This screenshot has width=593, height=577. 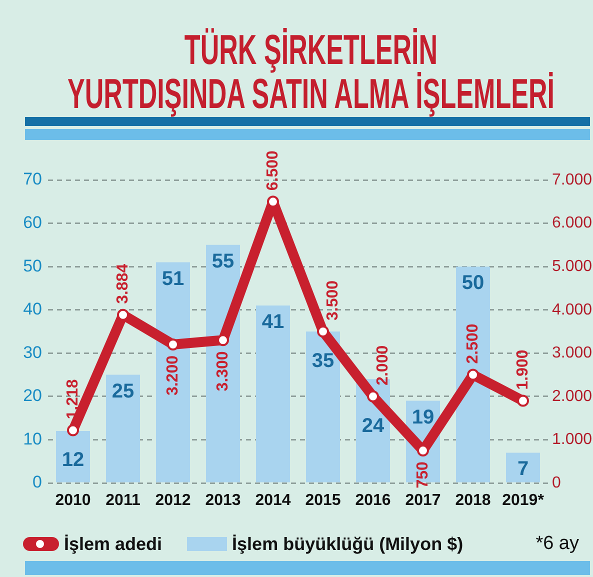 I want to click on data-label: 51, so click(x=173, y=279).